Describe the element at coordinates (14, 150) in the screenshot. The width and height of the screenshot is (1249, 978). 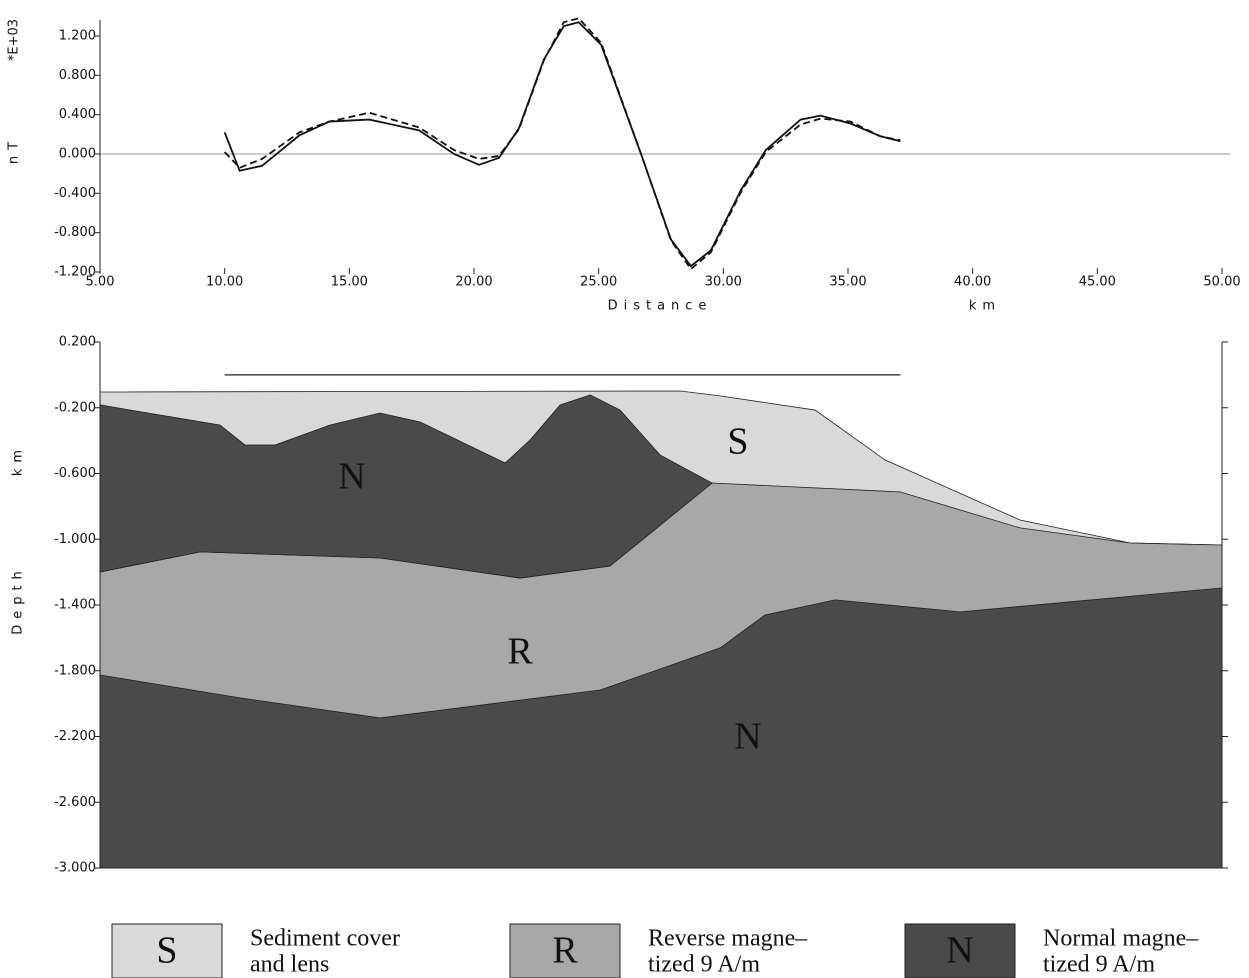
I see `y-axis-label: nT` at that location.